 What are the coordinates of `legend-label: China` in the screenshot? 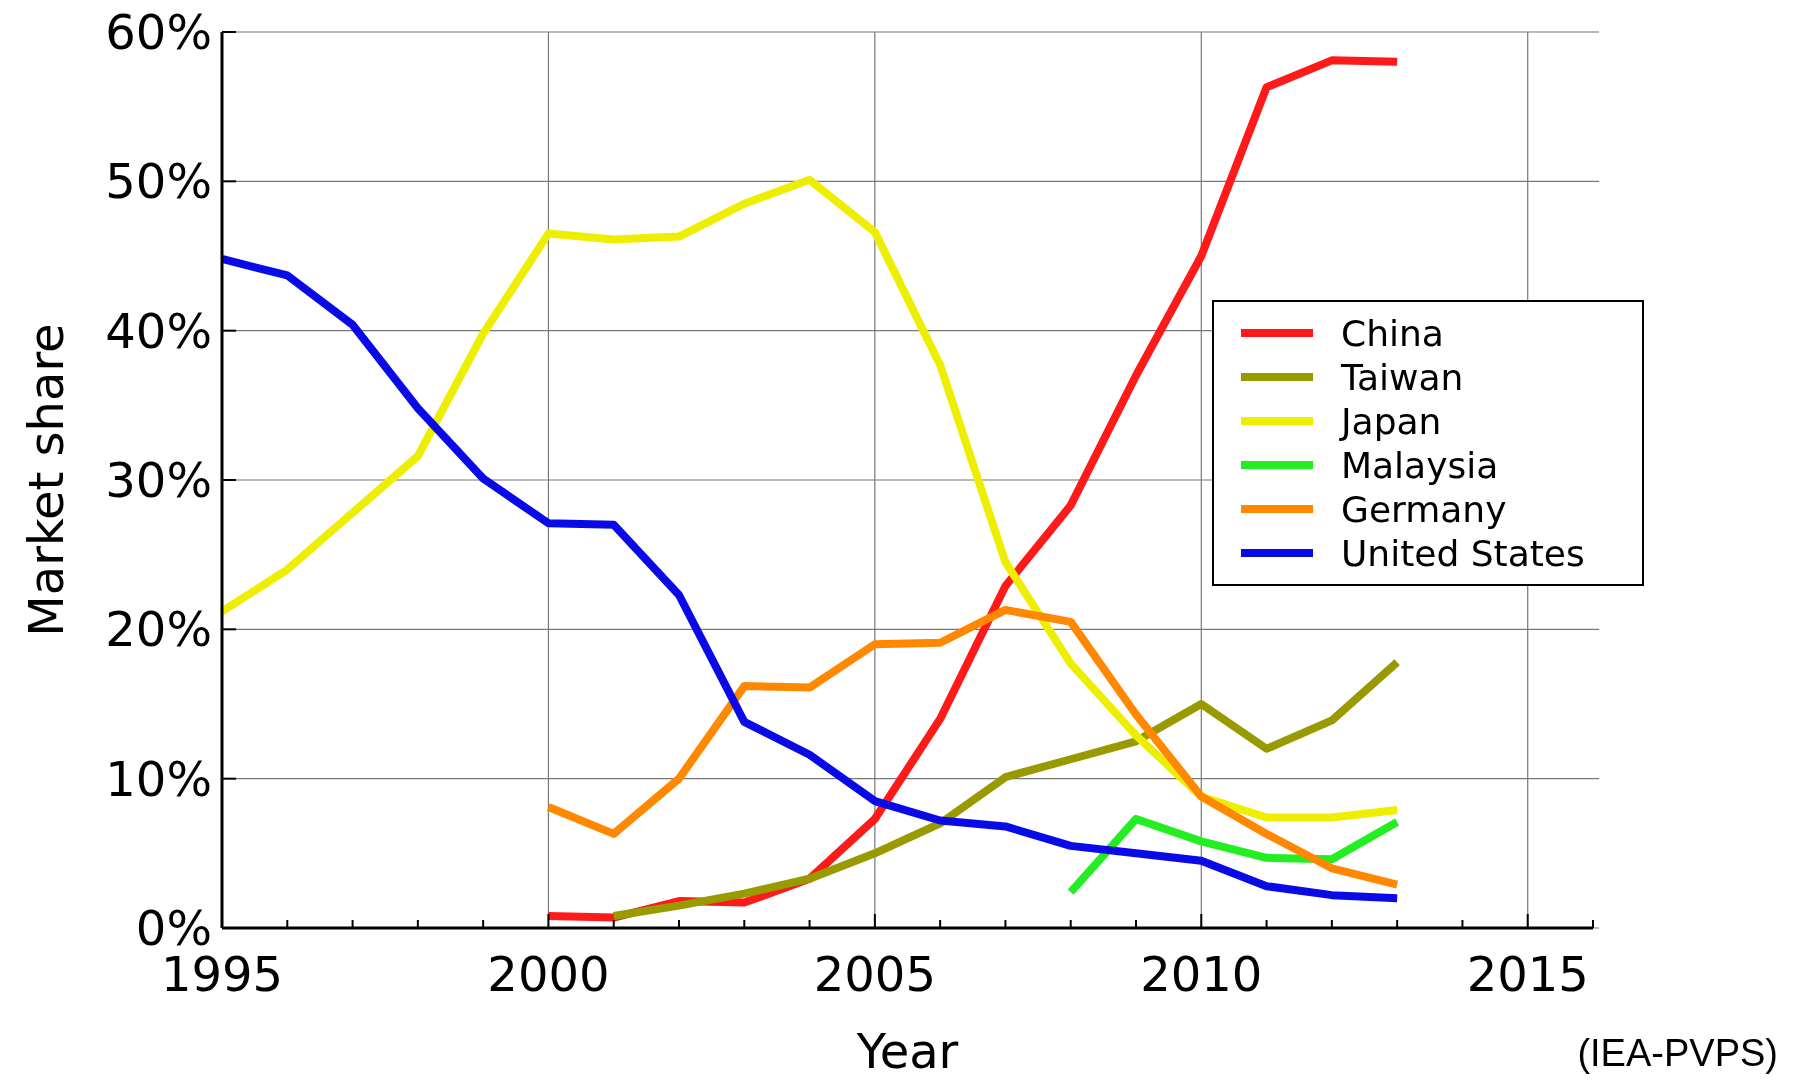 It's located at (1392, 333).